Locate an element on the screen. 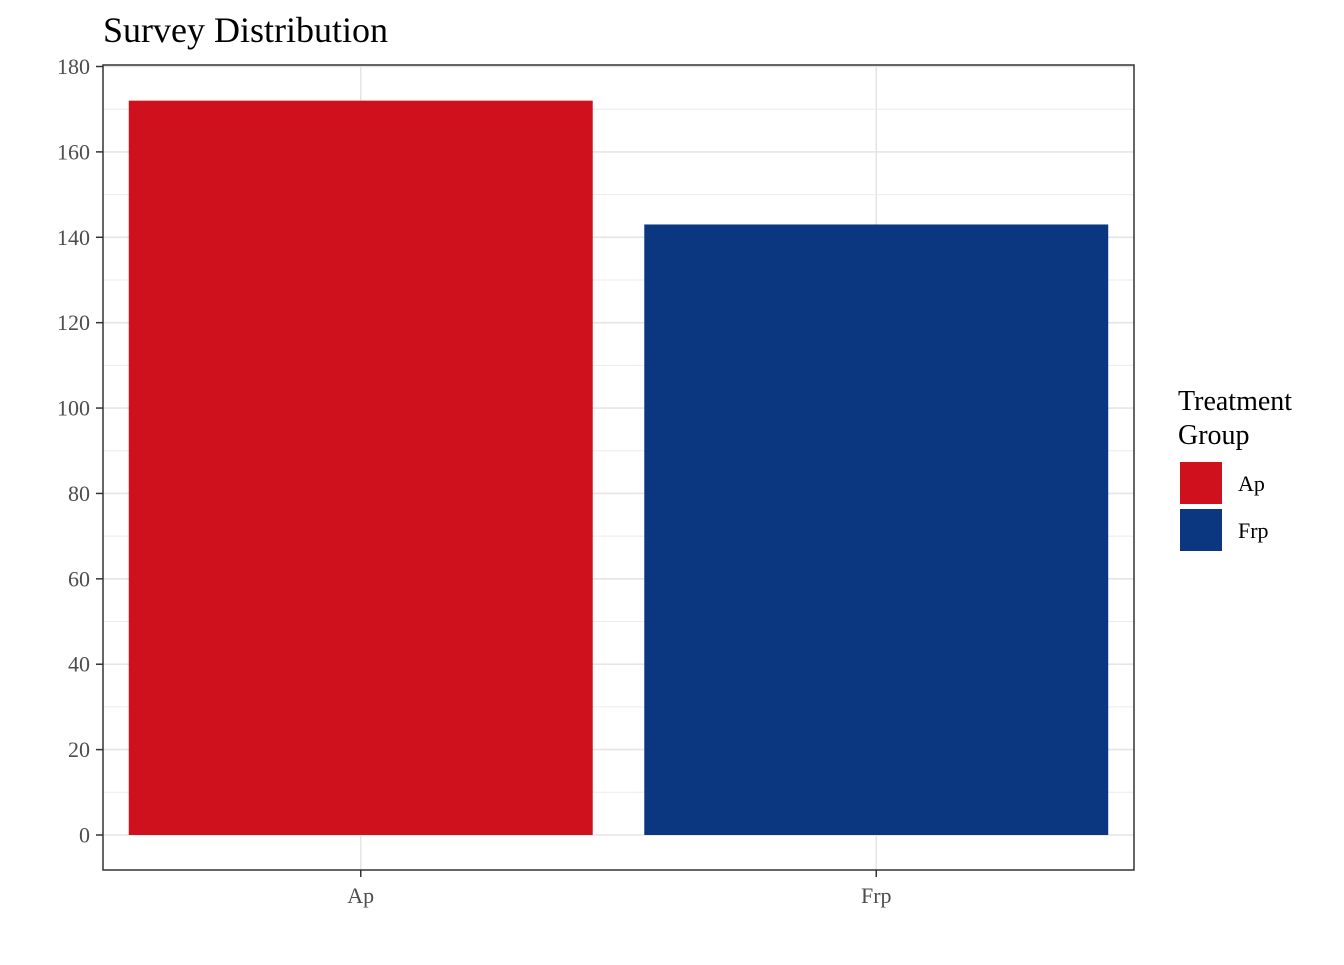 The image size is (1344, 965). y-tick-label: 160 is located at coordinates (73, 151).